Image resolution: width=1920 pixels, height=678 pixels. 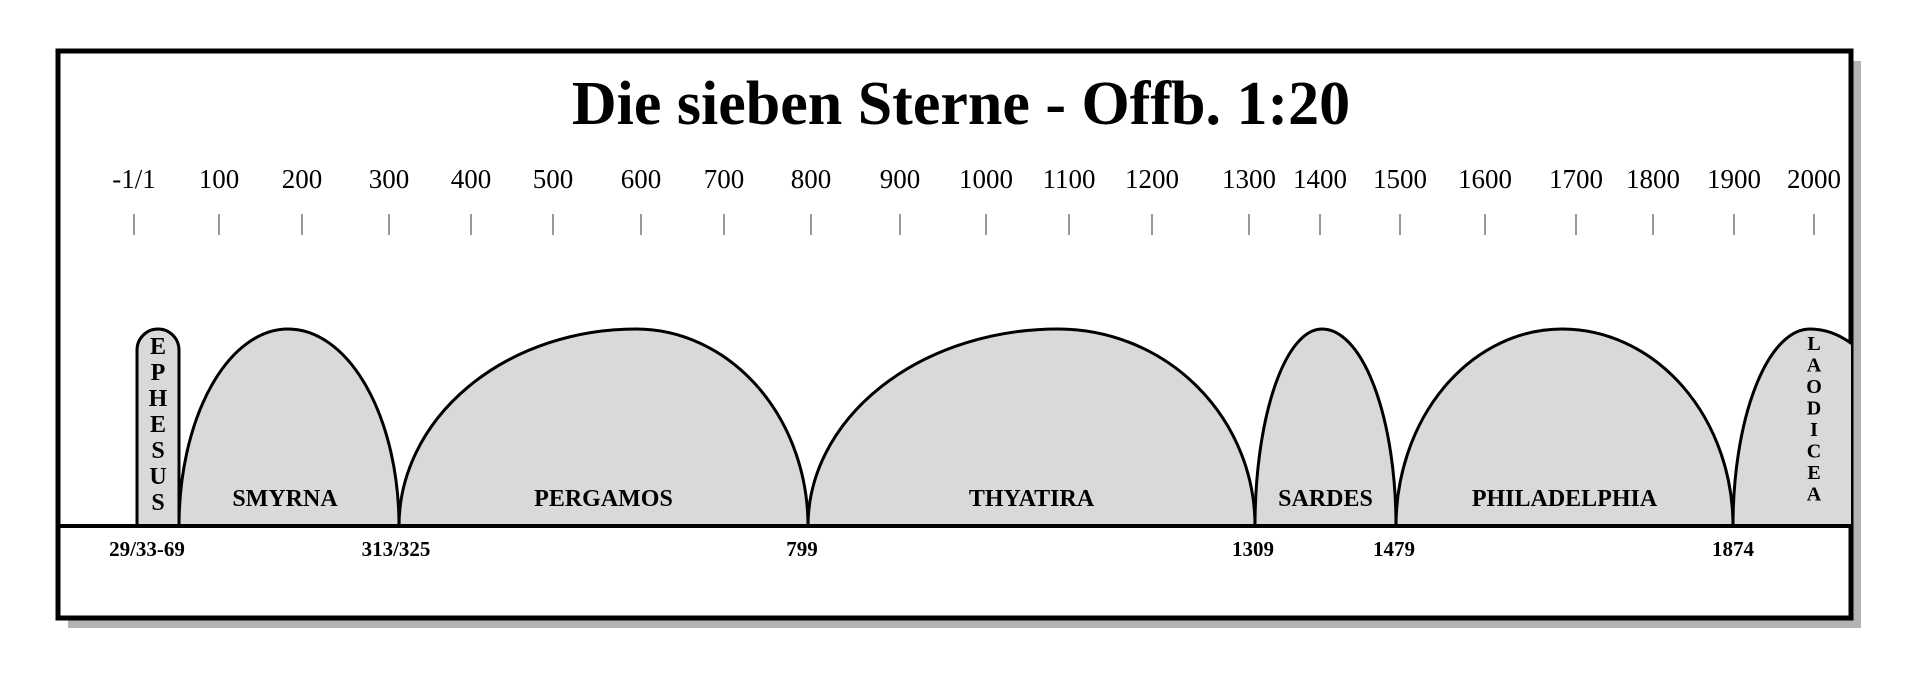 What do you see at coordinates (1069, 179) in the screenshot?
I see `year-tick-label: 1100` at bounding box center [1069, 179].